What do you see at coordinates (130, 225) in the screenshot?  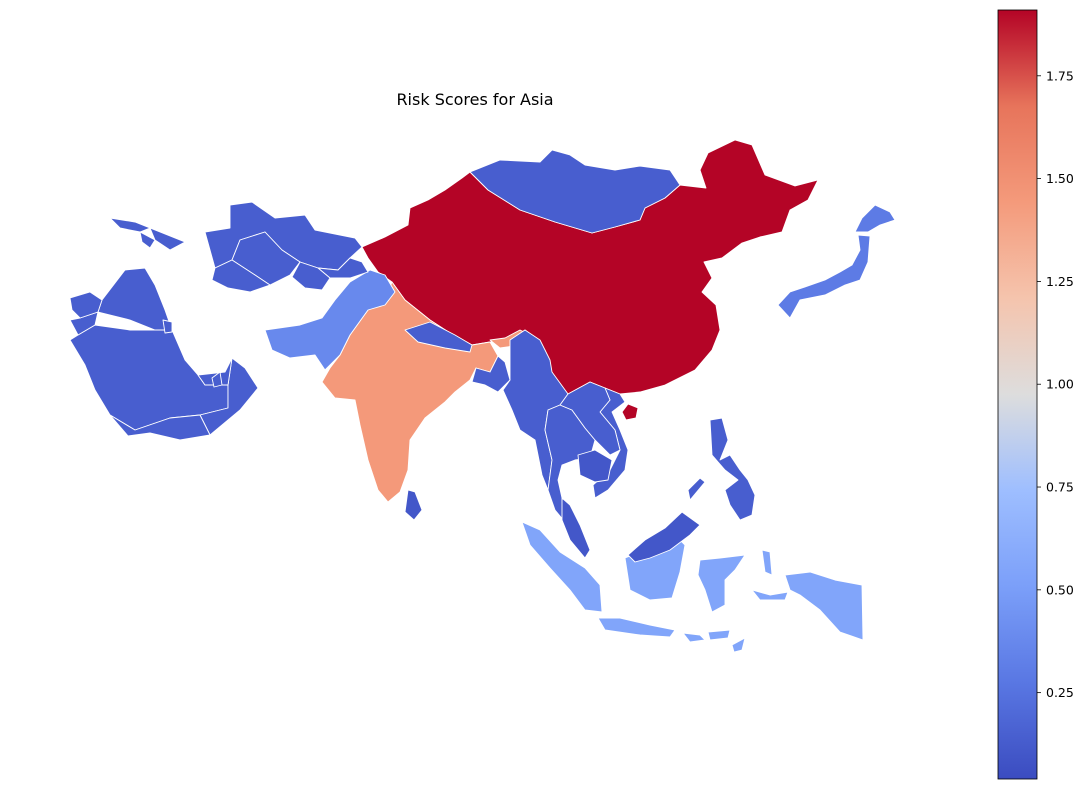 I see `region-georgia: Georgia` at bounding box center [130, 225].